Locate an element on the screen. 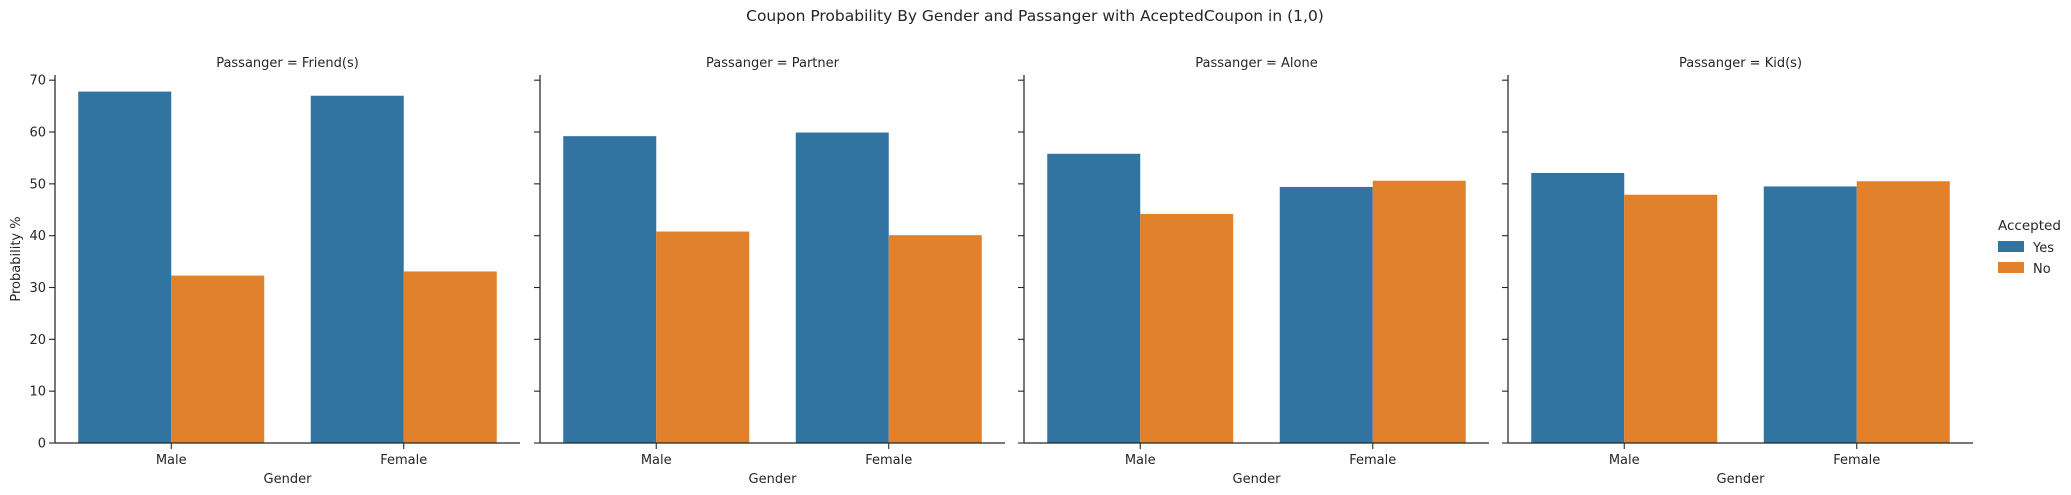 The height and width of the screenshot is (495, 2071). y-axis-label: Probability % is located at coordinates (16, 258).